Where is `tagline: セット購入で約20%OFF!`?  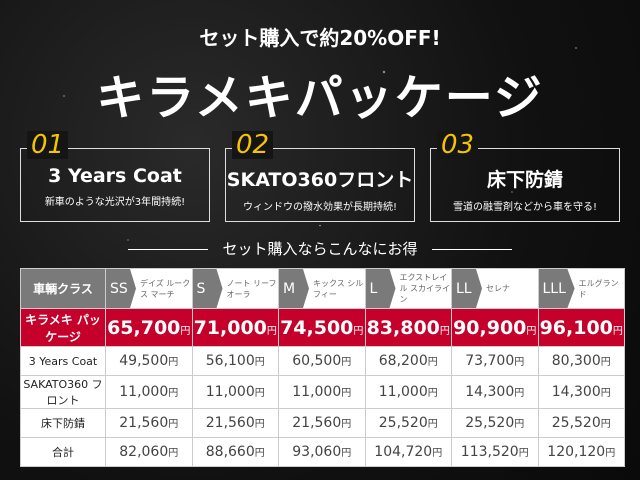
tagline: セット購入で約20%OFF! is located at coordinates (320, 38).